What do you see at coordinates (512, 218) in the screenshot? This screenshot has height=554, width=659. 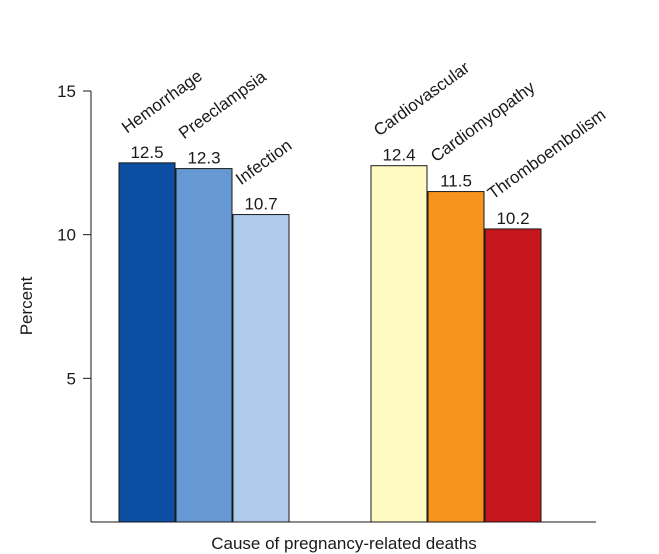 I see `value-label-thromboembolism: 10.2` at bounding box center [512, 218].